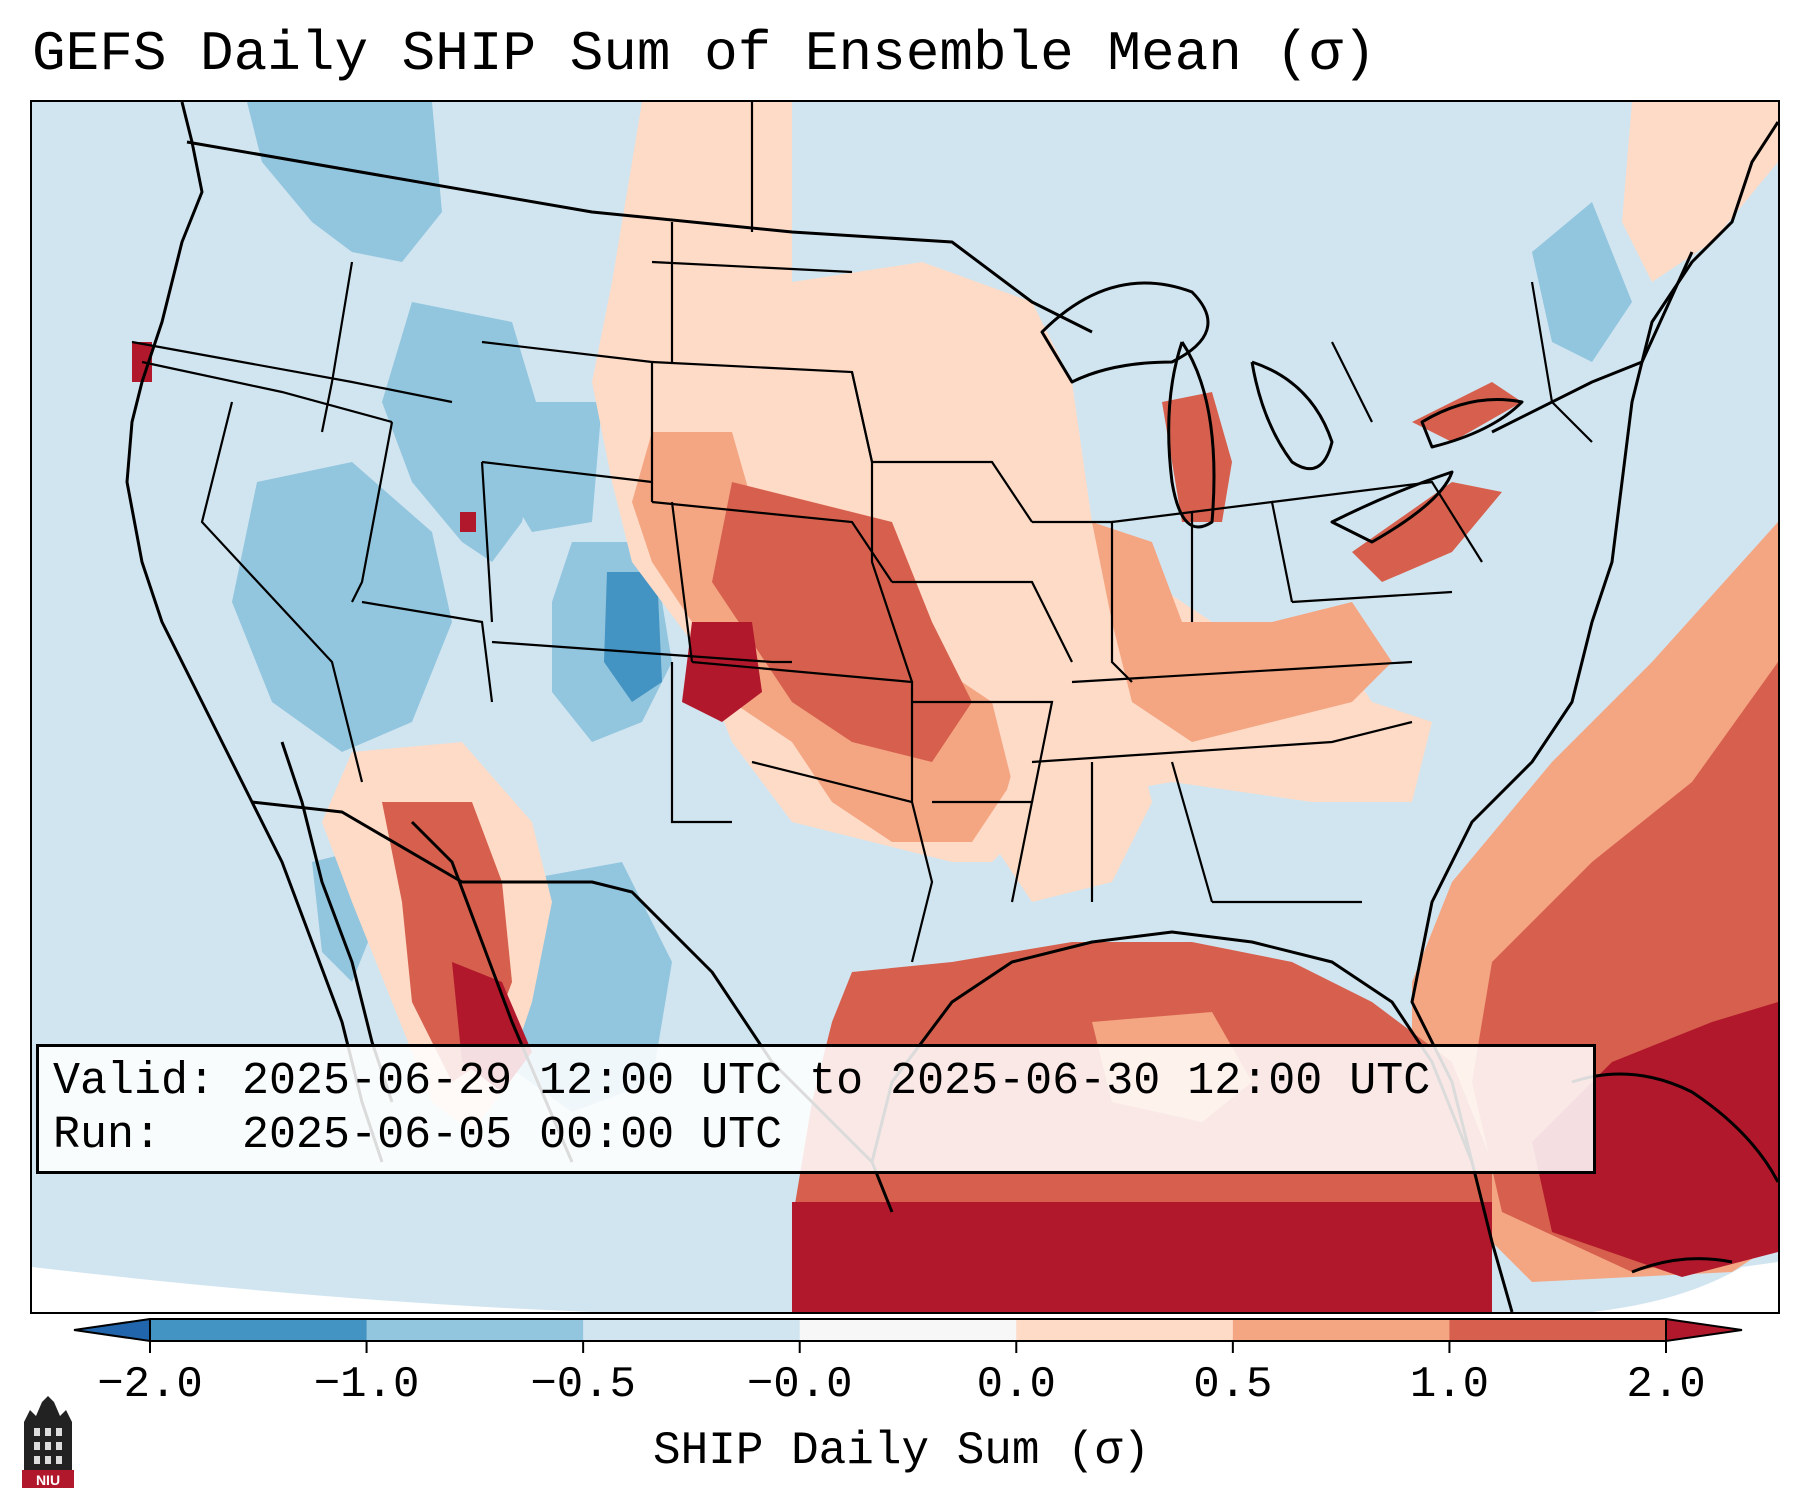 The image size is (1803, 1506). I want to click on nd-sd-line, so click(752, 267).